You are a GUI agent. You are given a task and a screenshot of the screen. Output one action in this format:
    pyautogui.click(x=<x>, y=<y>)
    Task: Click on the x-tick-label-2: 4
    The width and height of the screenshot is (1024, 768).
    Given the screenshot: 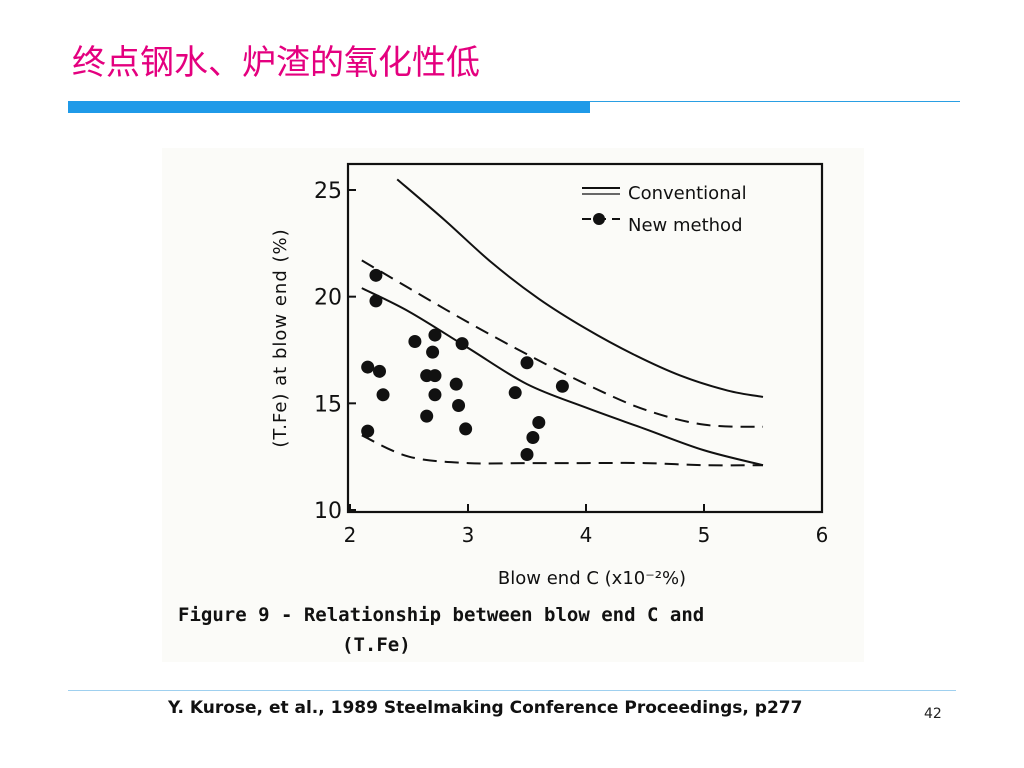 What is the action you would take?
    pyautogui.click(x=586, y=535)
    